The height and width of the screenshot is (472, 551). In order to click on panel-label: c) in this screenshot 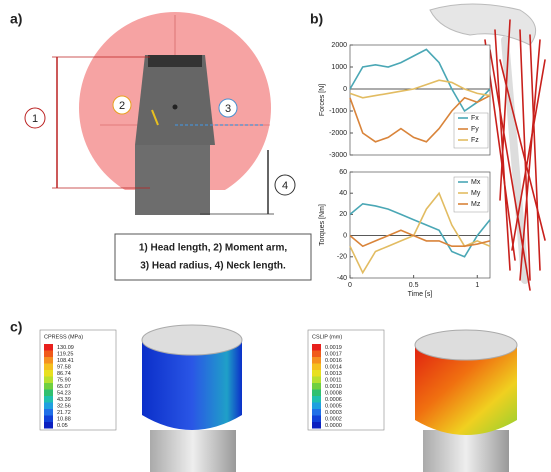, I will do `click(16, 327)`.